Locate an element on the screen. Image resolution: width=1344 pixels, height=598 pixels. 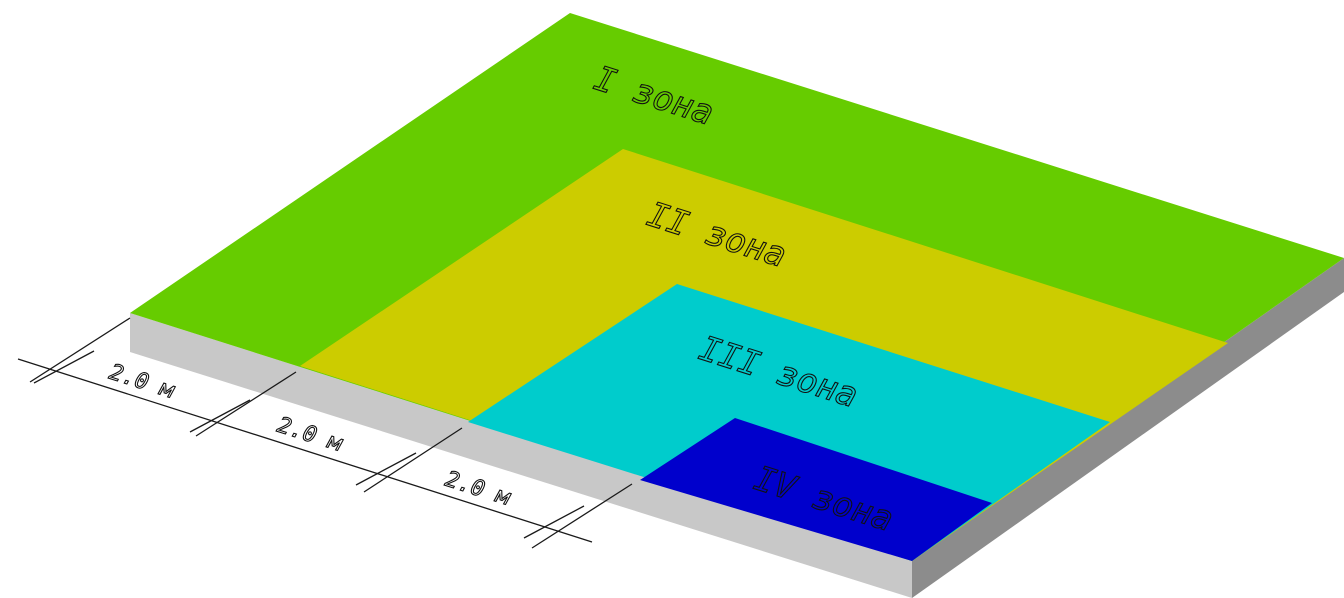
dimension-label-3: 2.0 м is located at coordinates (477, 489).